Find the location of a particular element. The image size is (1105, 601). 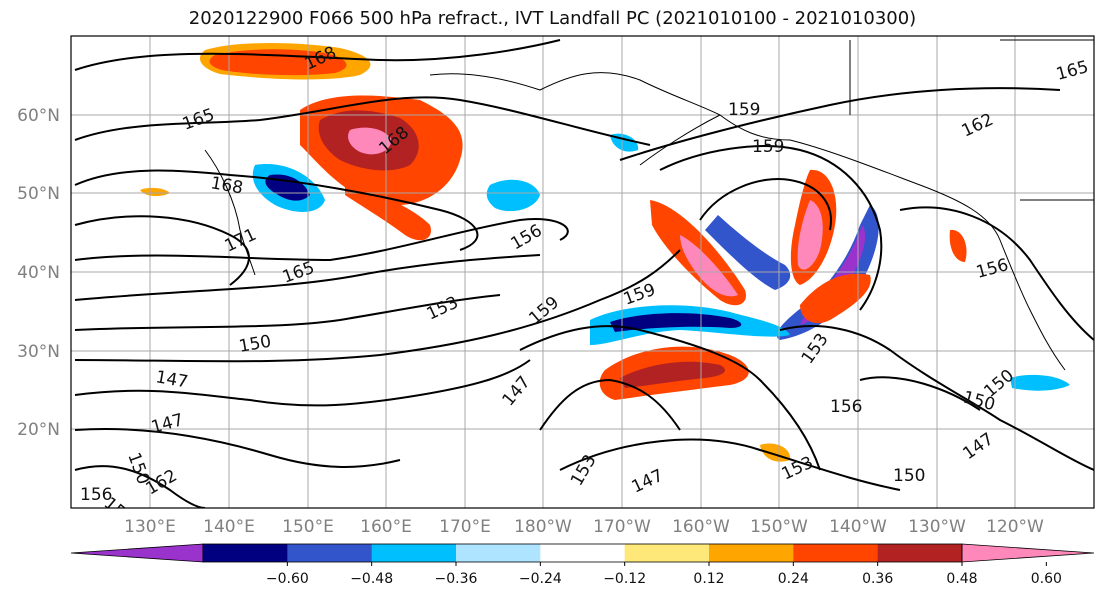

lon-label: 150°E is located at coordinates (308, 527).